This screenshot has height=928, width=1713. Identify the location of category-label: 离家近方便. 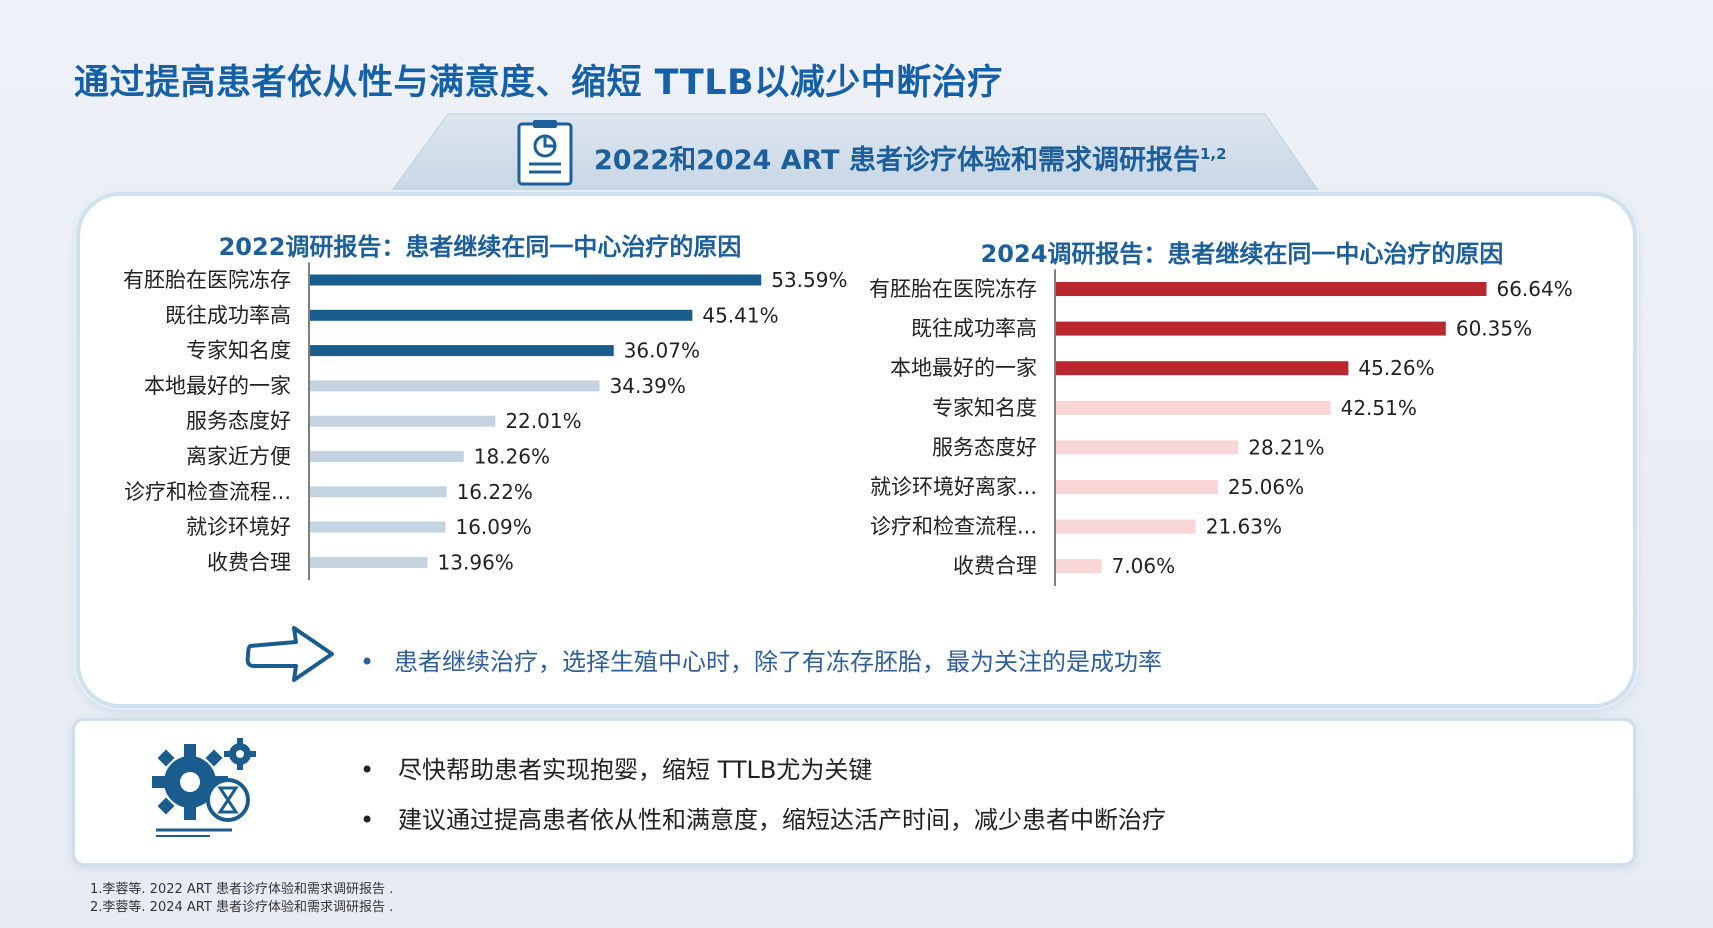
(238, 457).